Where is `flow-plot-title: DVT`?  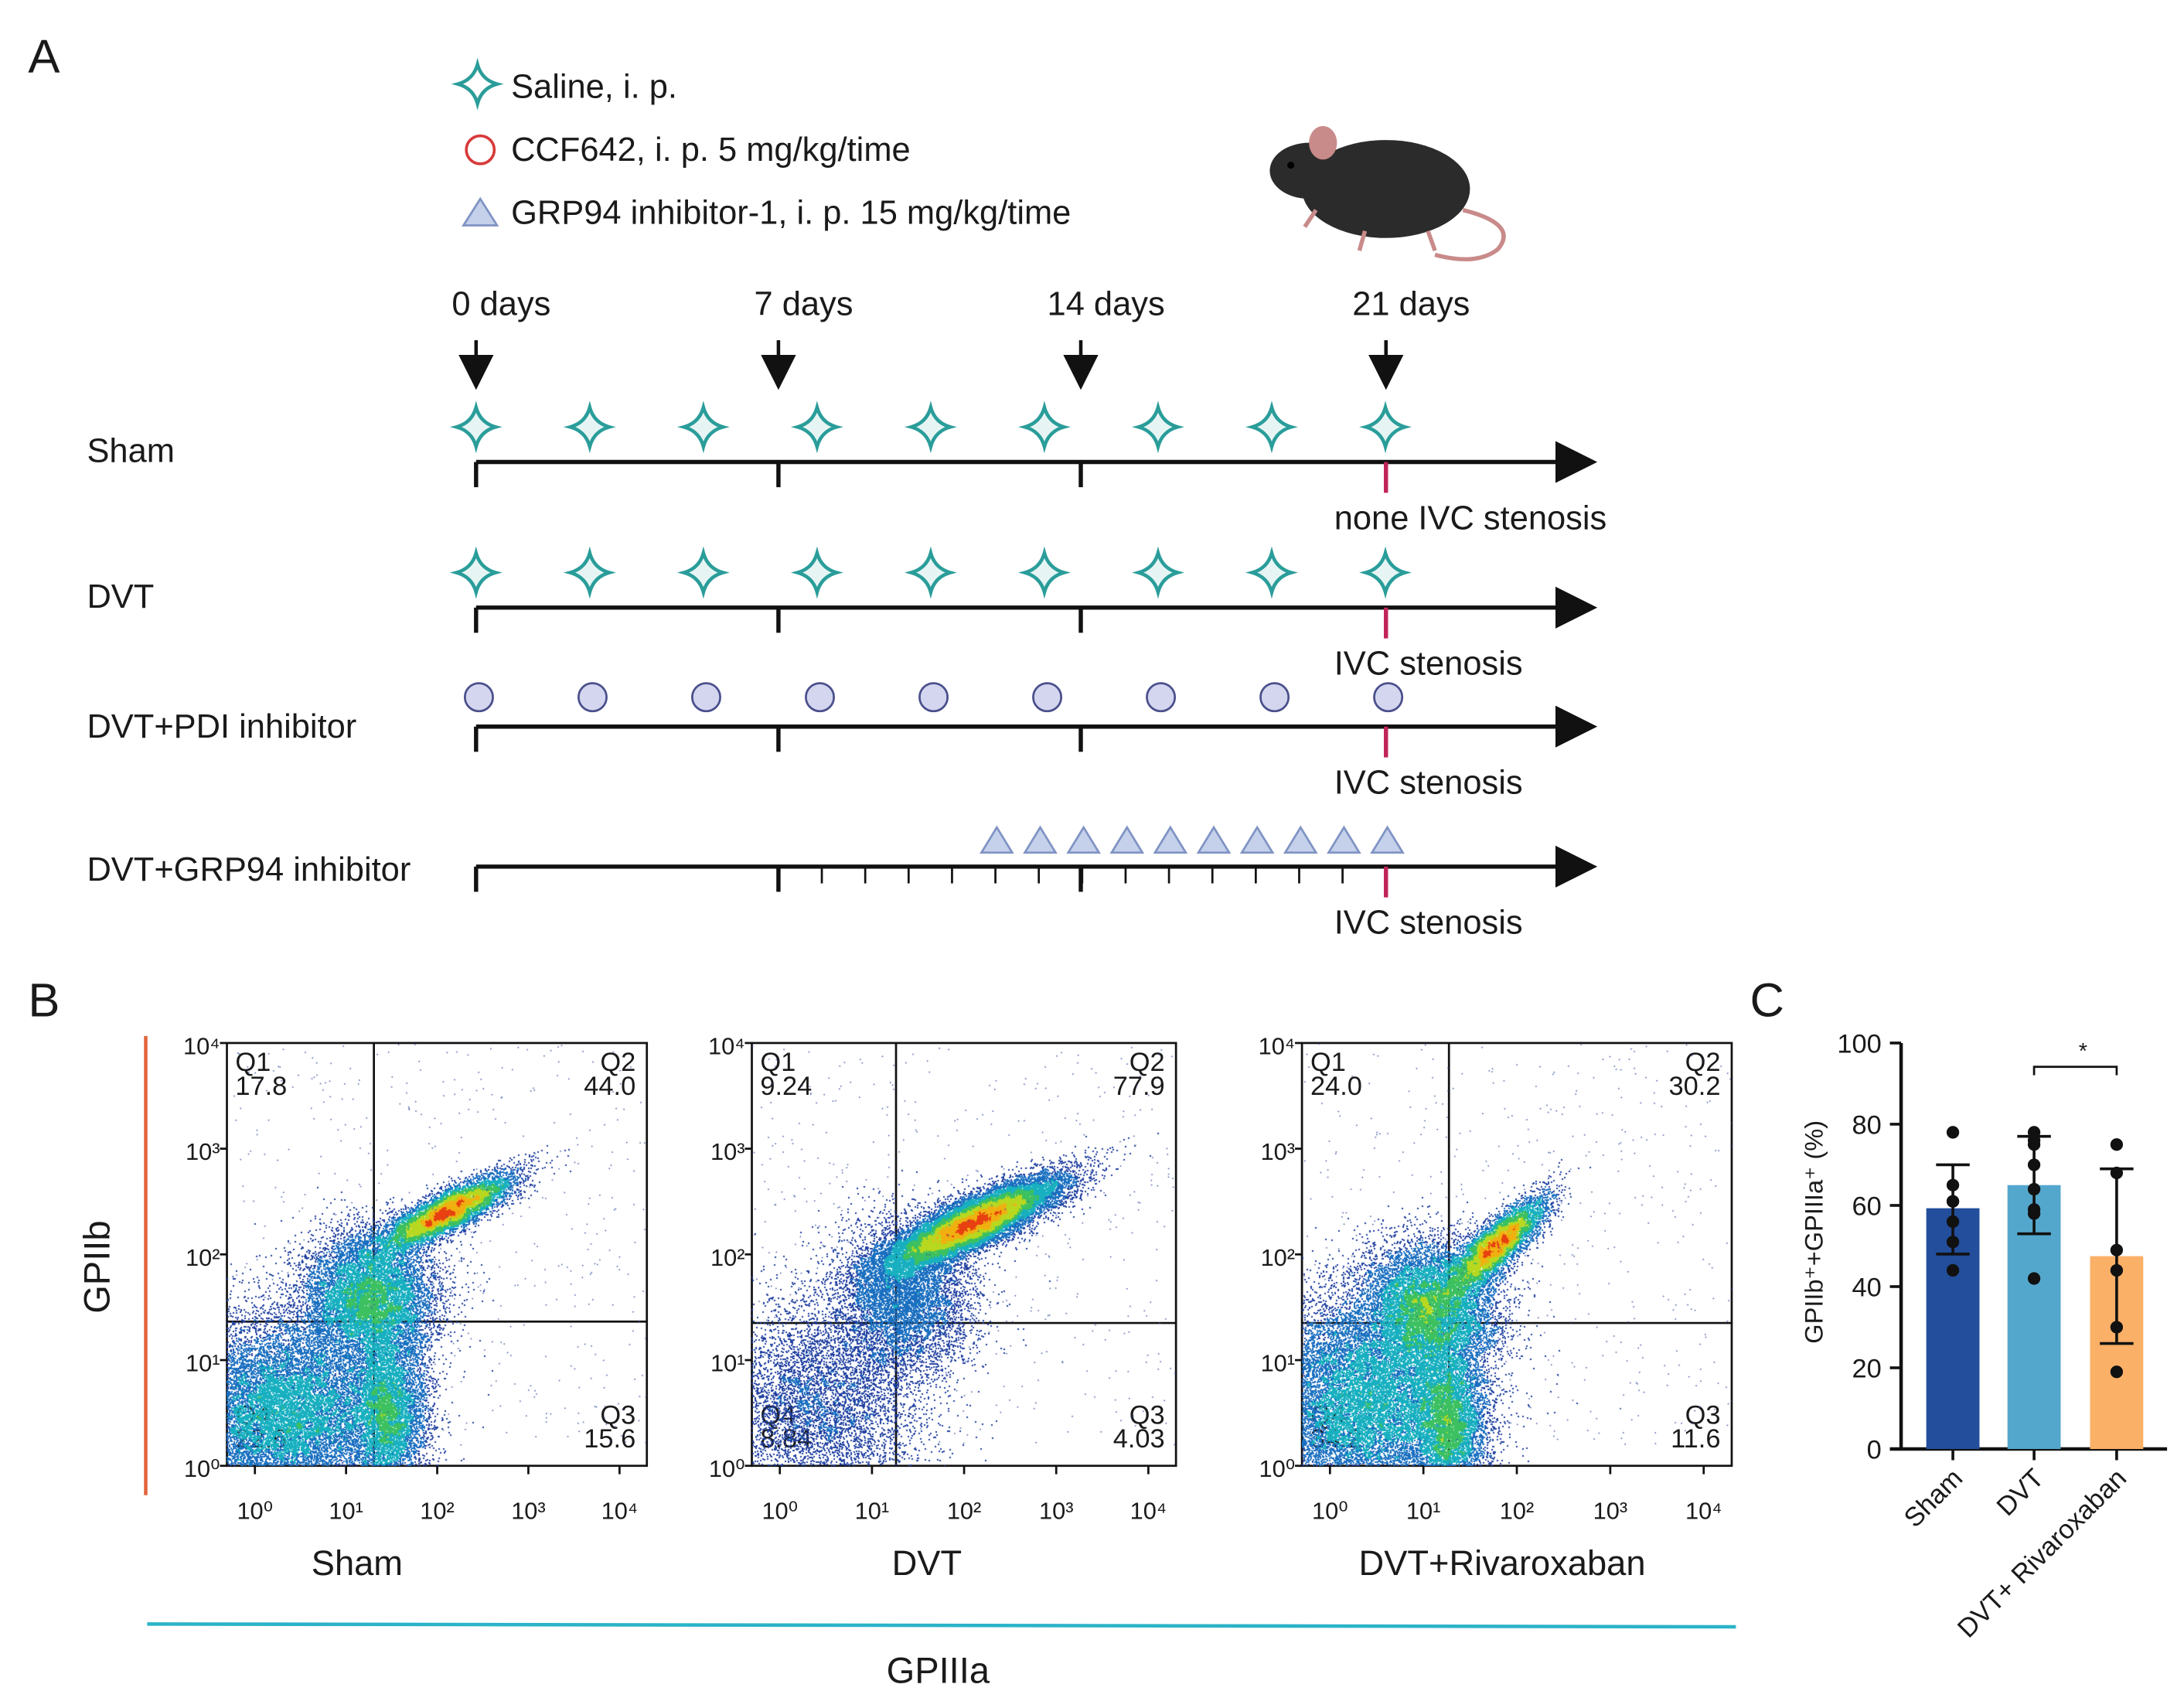 flow-plot-title: DVT is located at coordinates (927, 1563).